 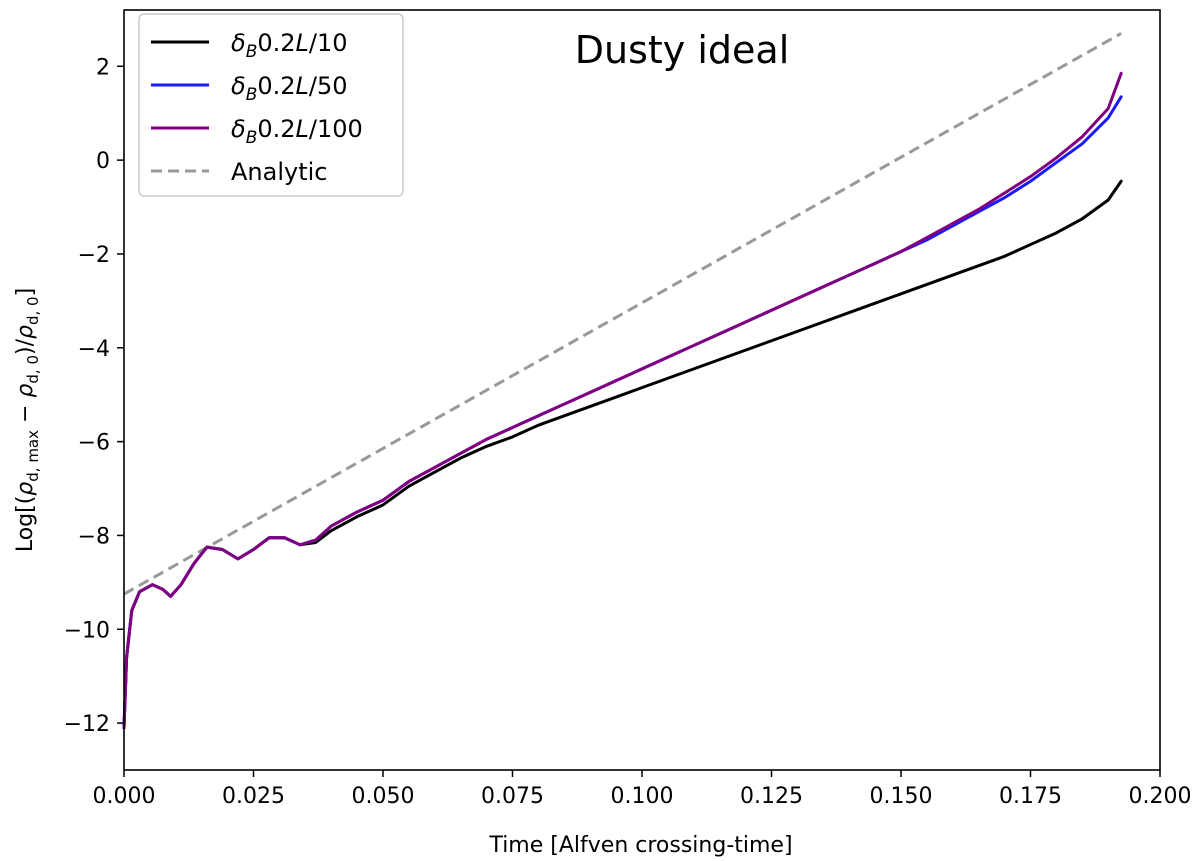 What do you see at coordinates (1030, 796) in the screenshot?
I see `x-tick-label: 0.175` at bounding box center [1030, 796].